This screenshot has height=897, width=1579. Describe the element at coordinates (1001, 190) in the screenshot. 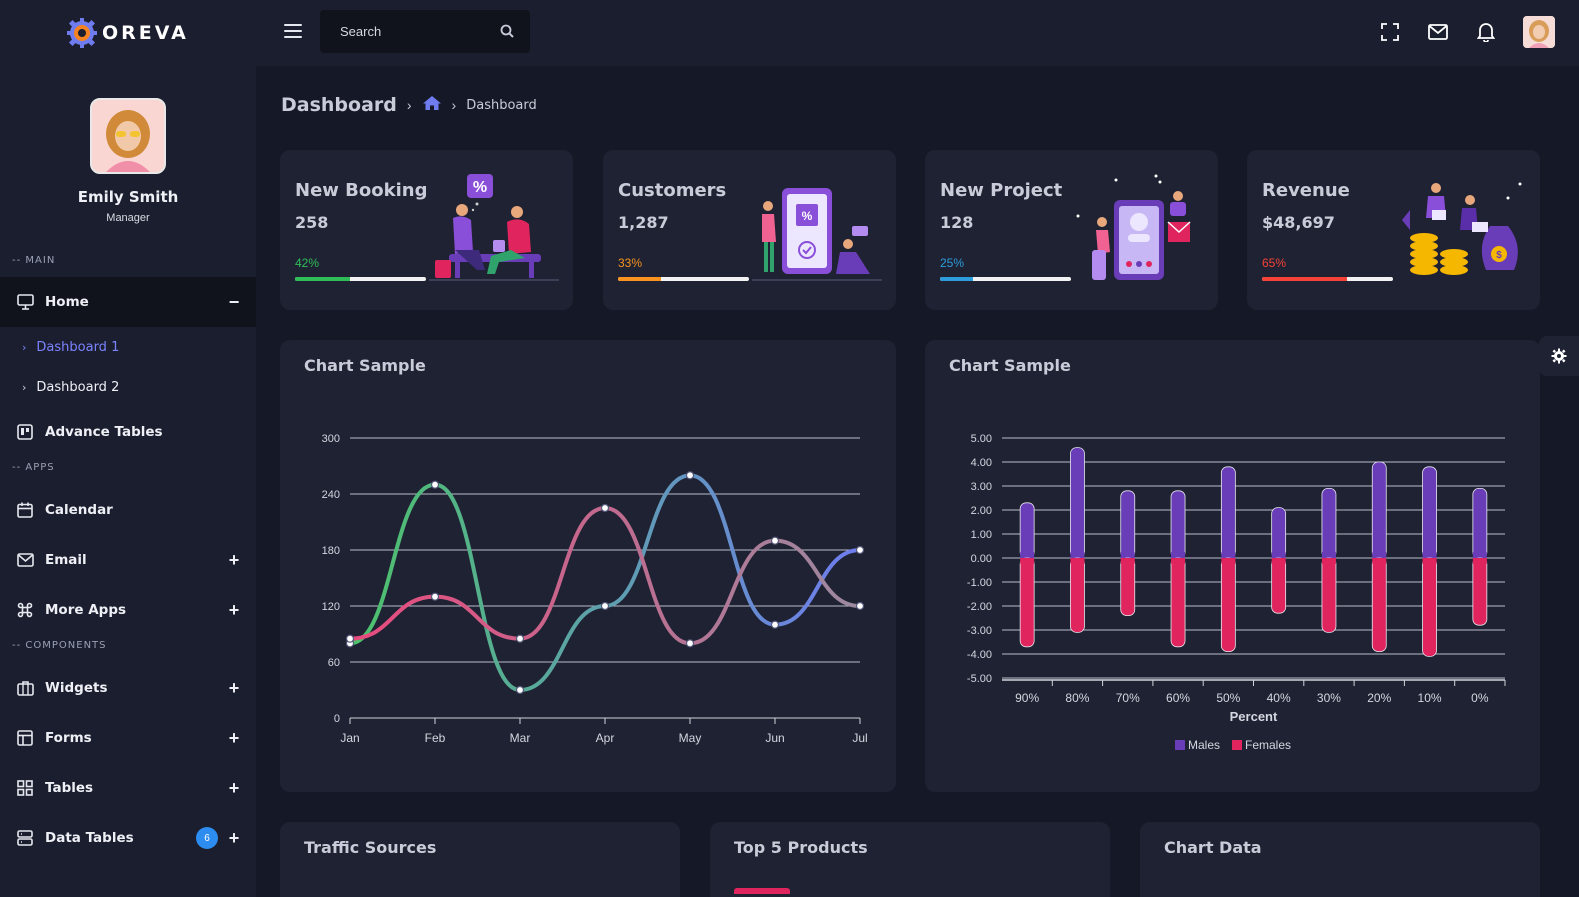

I see `stat-title: New Project` at that location.